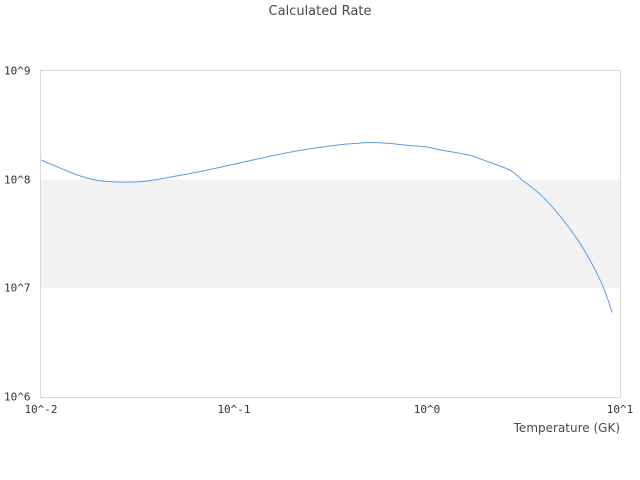  I want to click on y-tick-label: 10^7, so click(17, 288).